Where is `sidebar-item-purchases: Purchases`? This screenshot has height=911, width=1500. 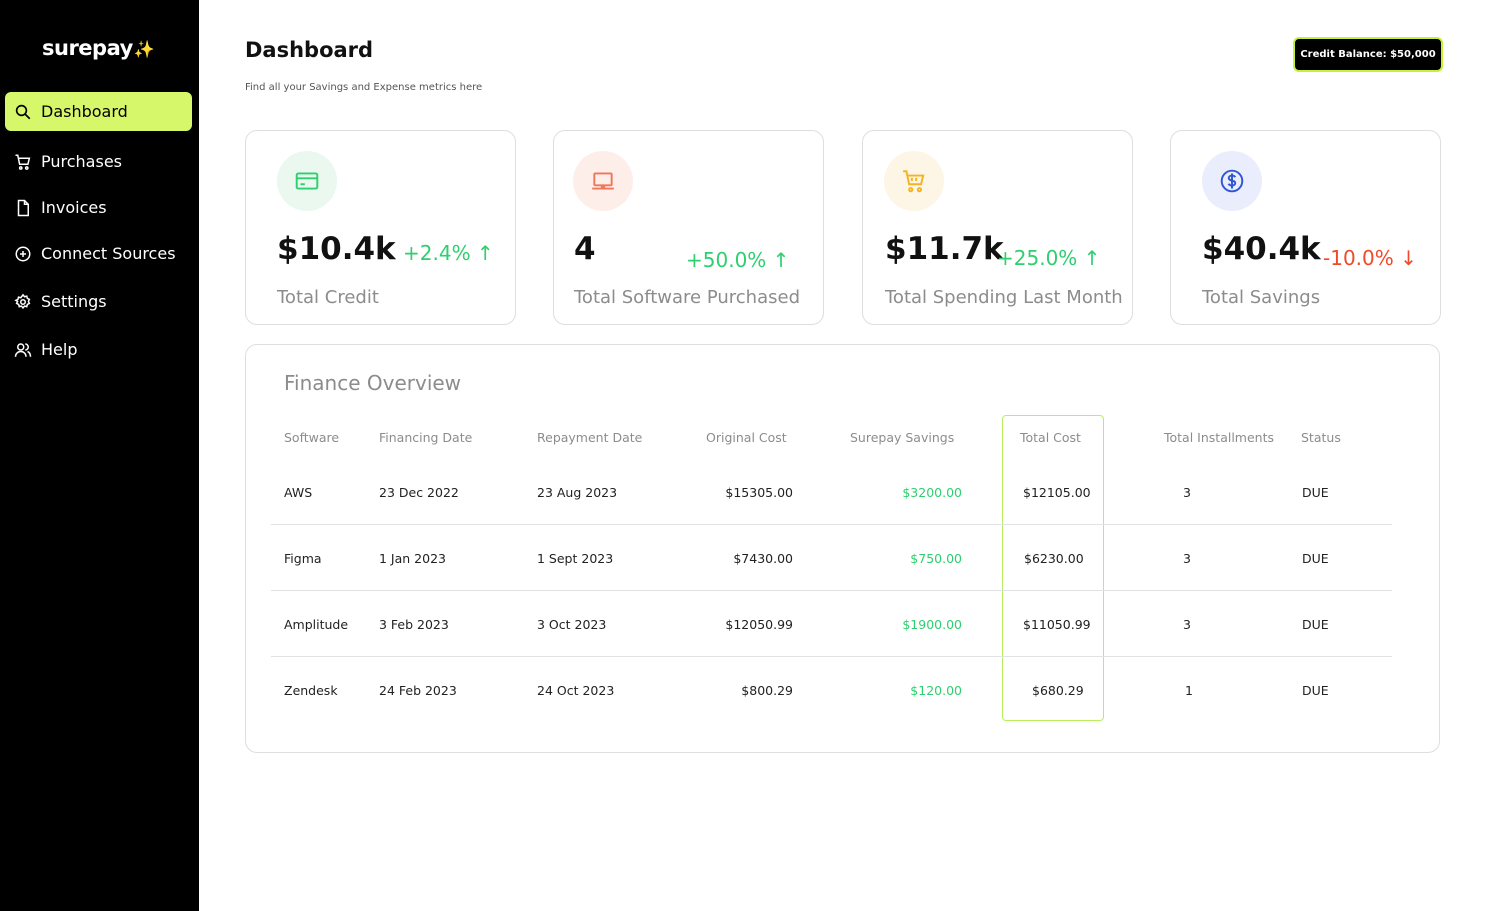 sidebar-item-purchases: Purchases is located at coordinates (98, 161).